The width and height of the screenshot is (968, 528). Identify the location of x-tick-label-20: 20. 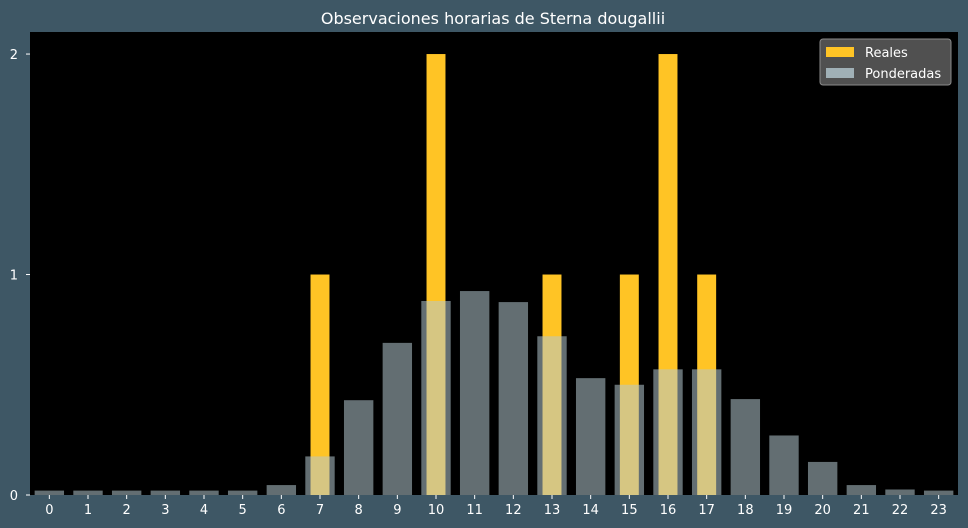
(822, 510).